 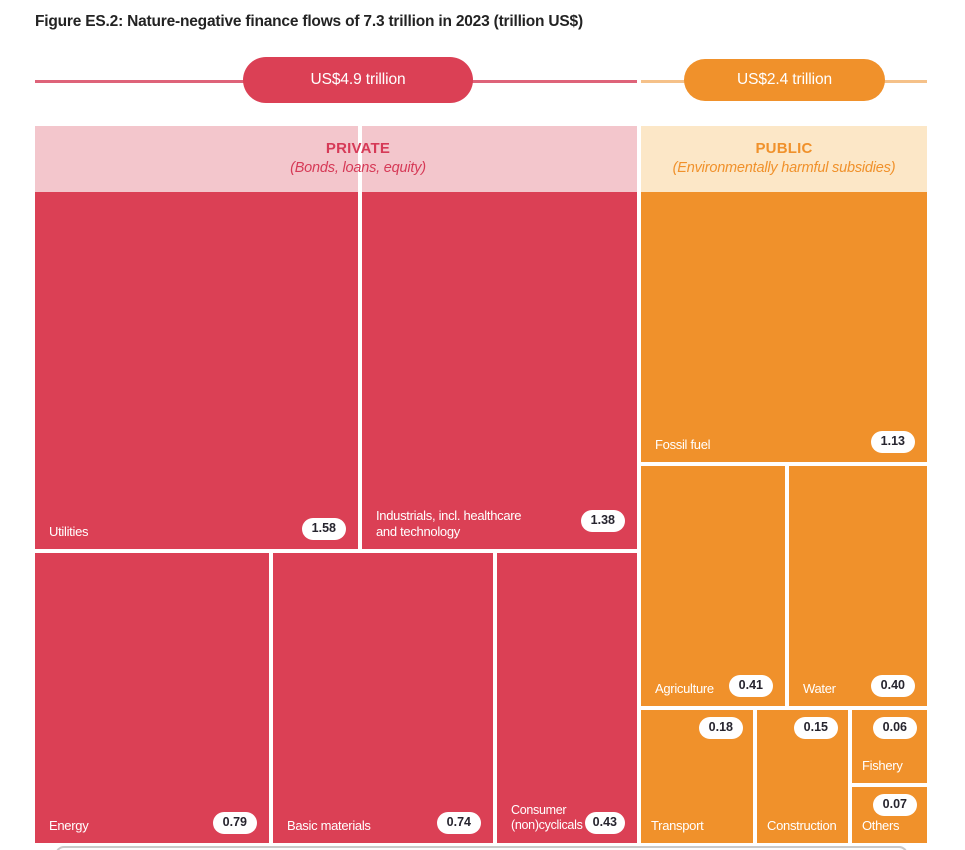 I want to click on treemap-cell-water: Water 0.40, so click(x=858, y=586).